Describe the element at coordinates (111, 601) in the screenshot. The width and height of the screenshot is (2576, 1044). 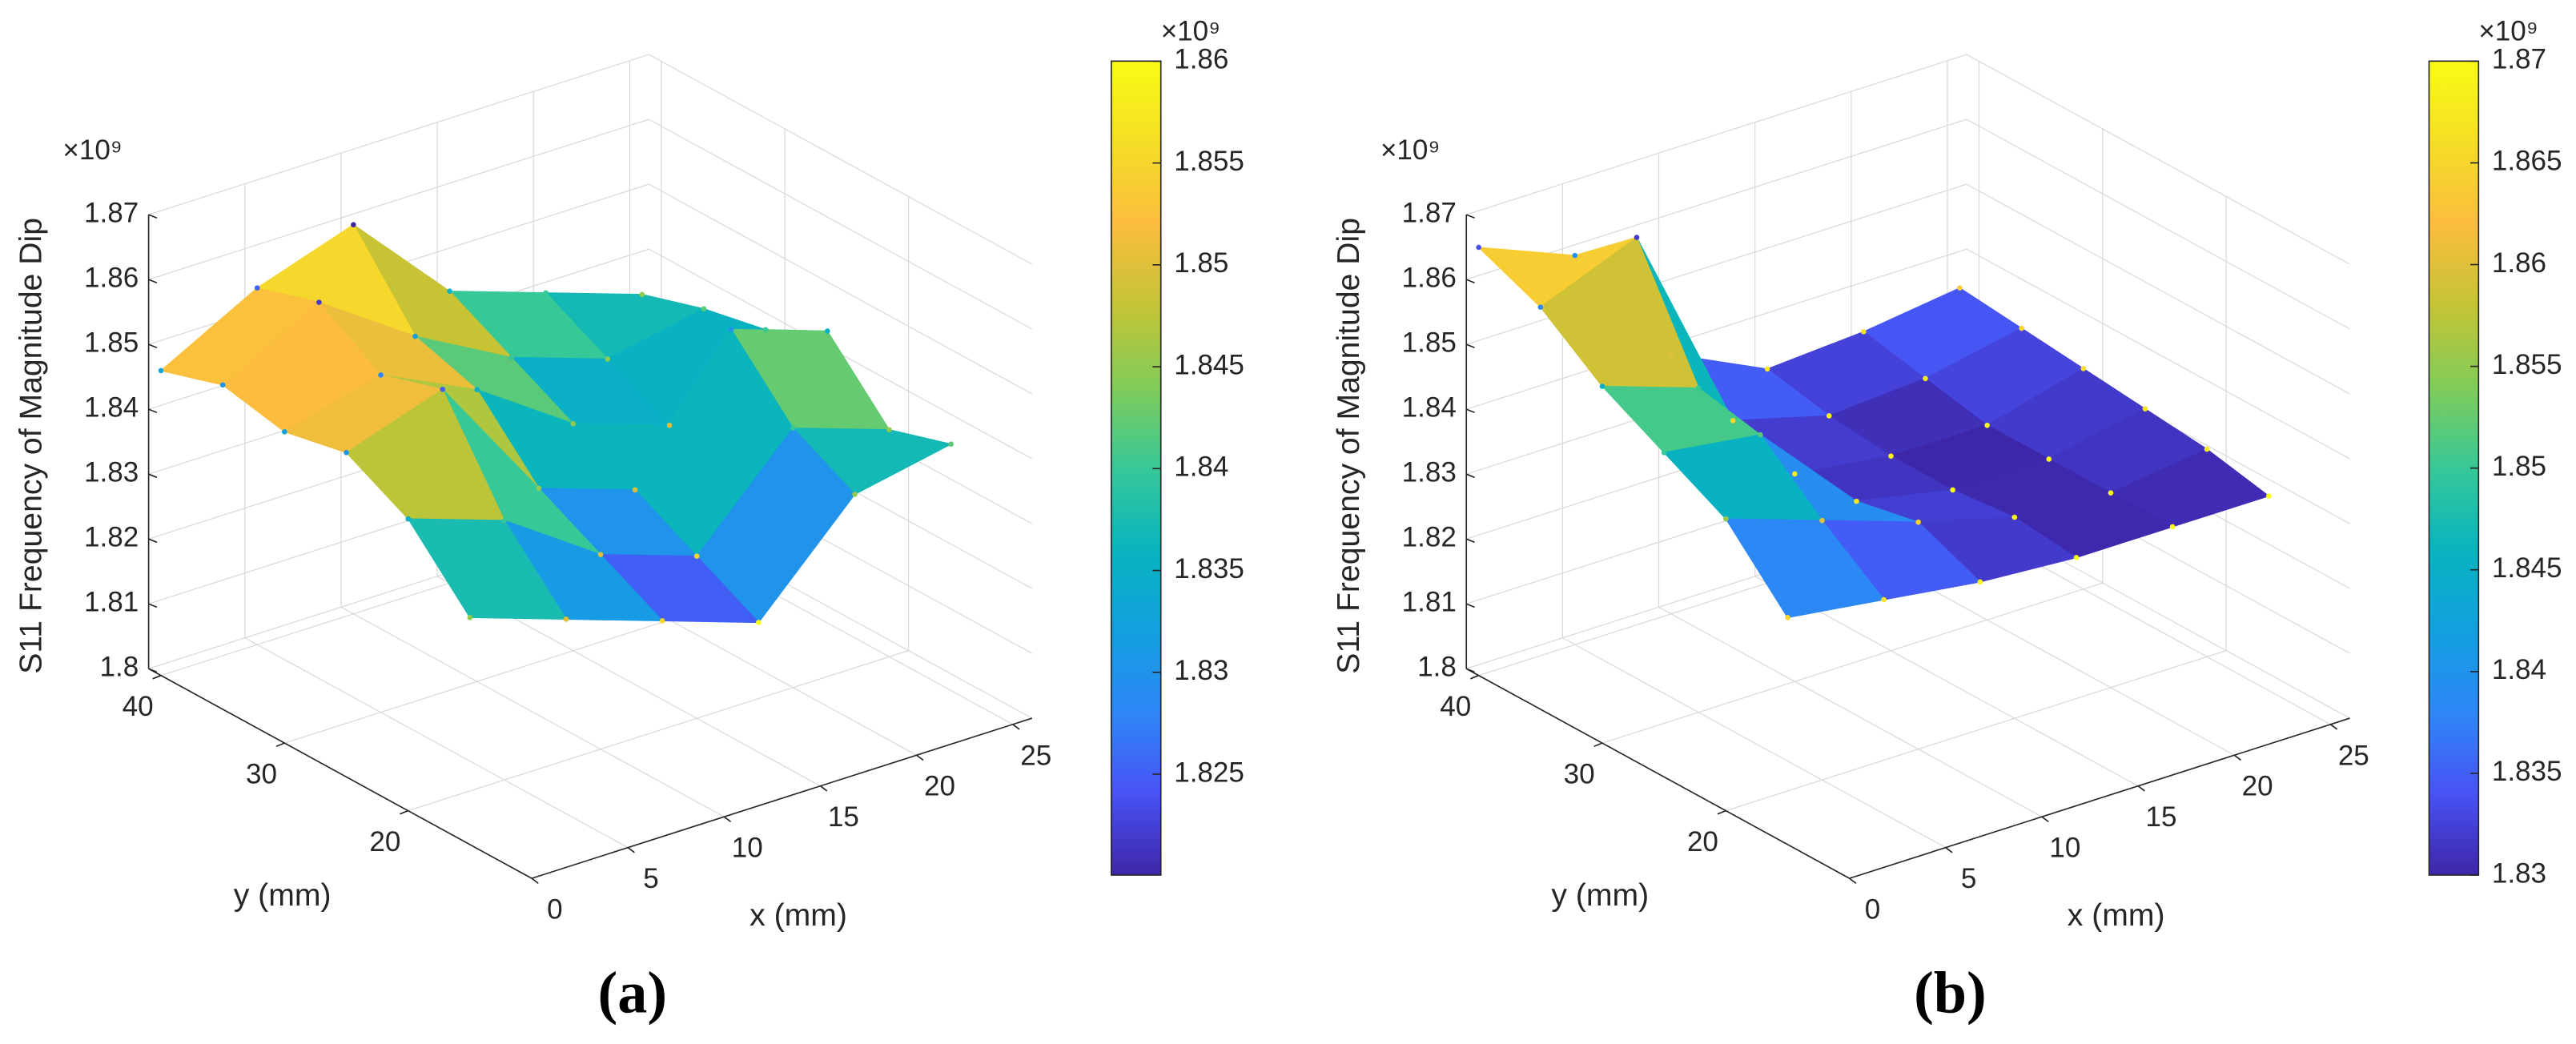
I see `z-tick-label: 1.81` at that location.